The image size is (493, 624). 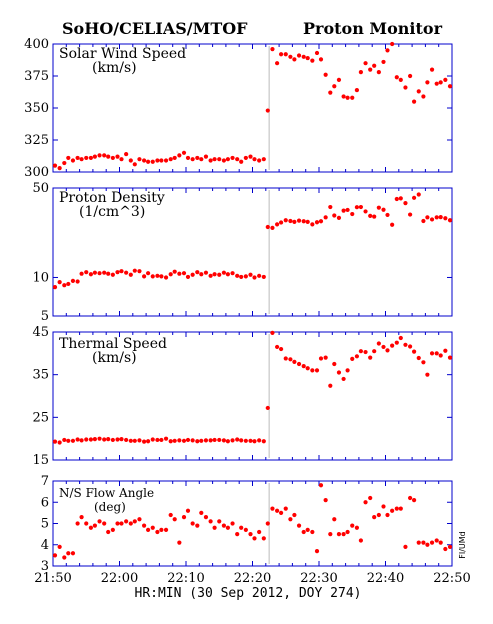 I want to click on x-tick-label: 22:00, so click(x=119, y=578).